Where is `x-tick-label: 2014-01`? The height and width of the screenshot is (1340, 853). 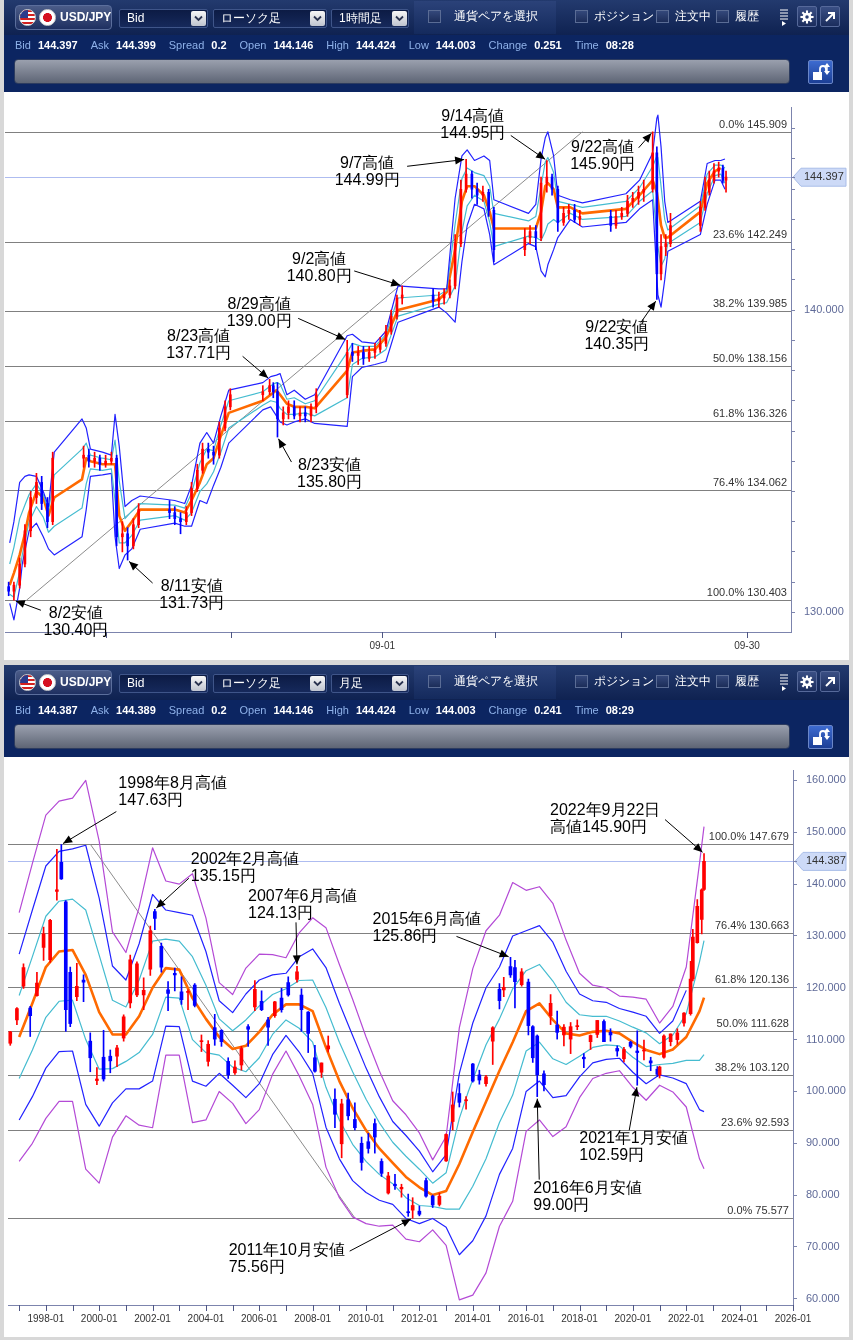
x-tick-label: 2014-01 is located at coordinates (473, 1318).